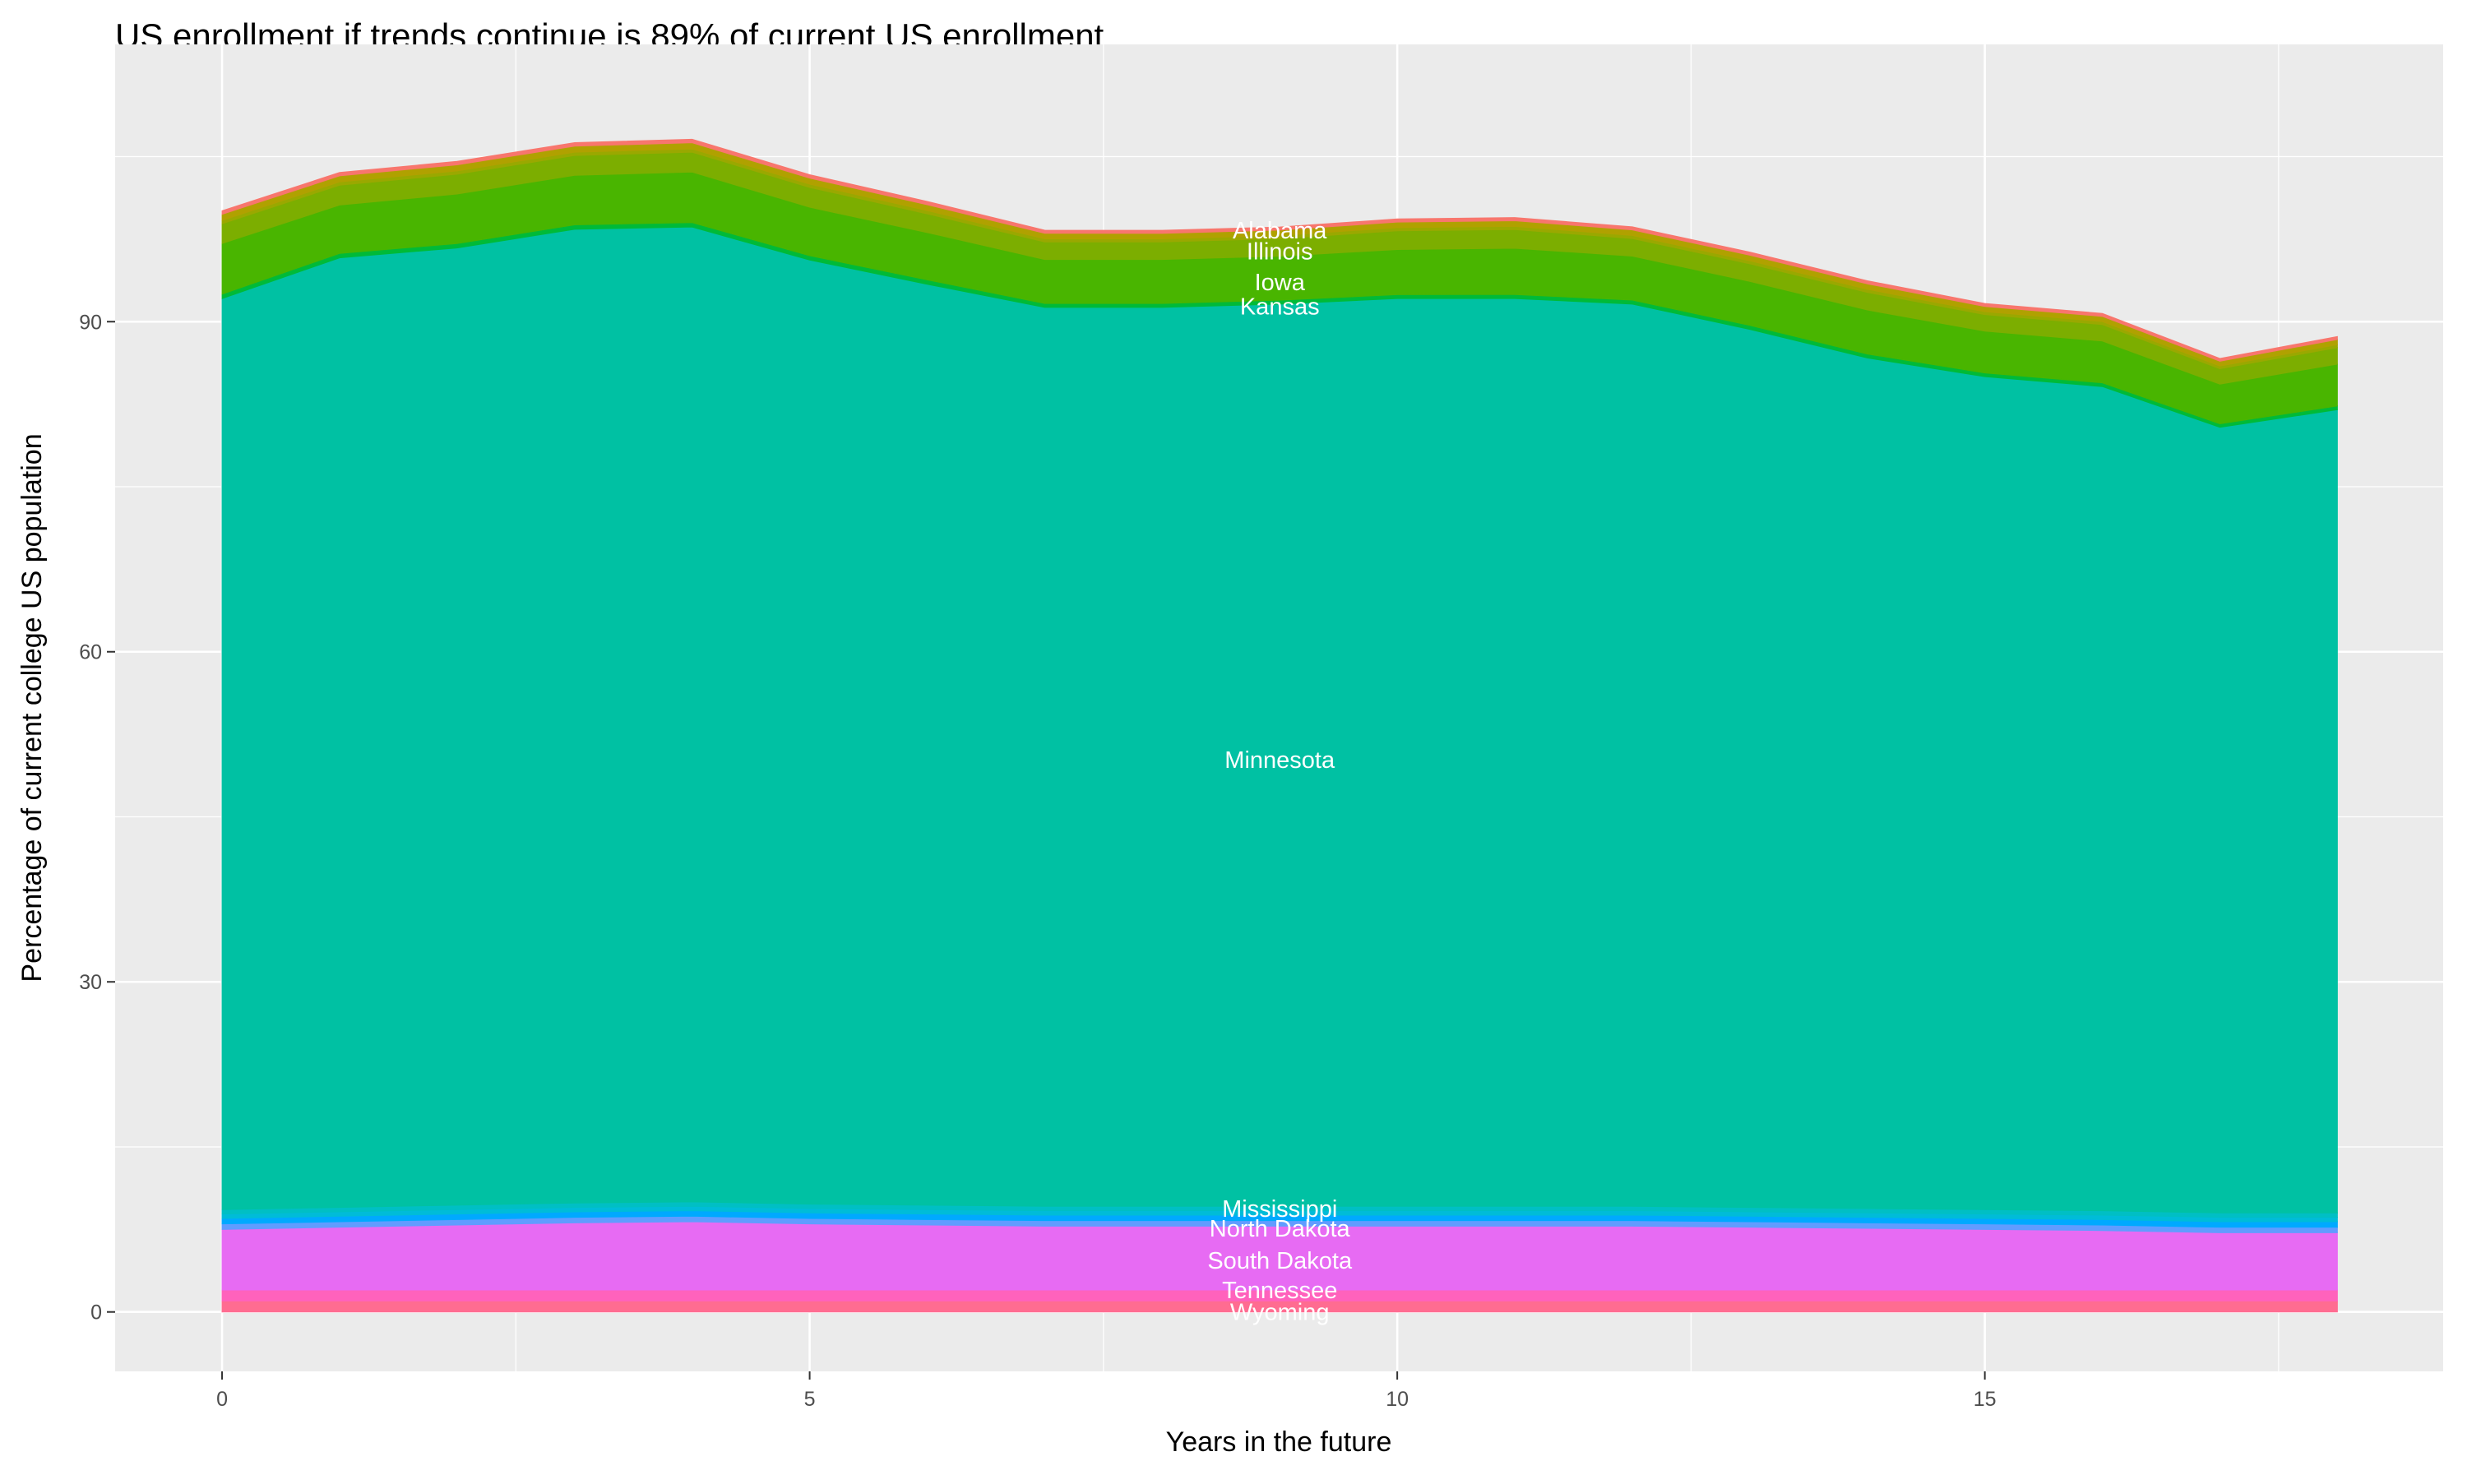  What do you see at coordinates (1280, 283) in the screenshot?
I see `area-label: Iowa` at bounding box center [1280, 283].